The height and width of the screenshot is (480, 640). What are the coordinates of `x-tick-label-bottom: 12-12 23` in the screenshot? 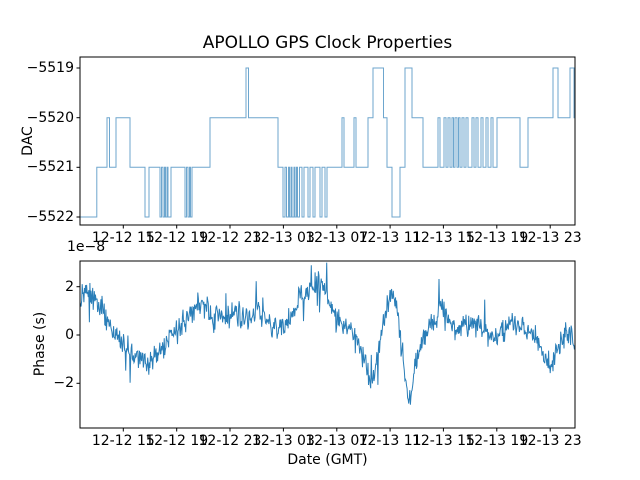 It's located at (230, 441).